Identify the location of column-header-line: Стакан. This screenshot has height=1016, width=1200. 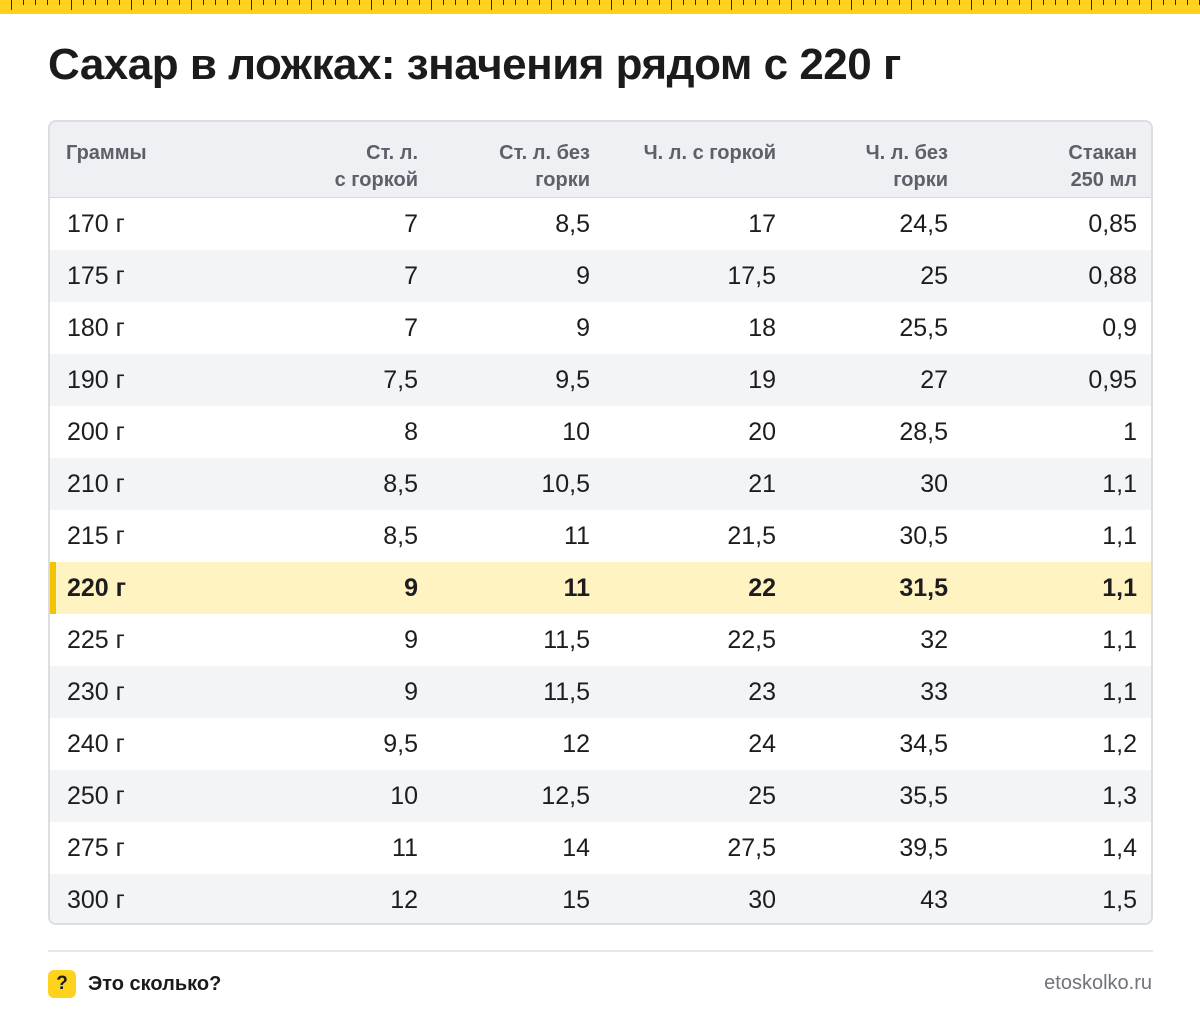
(1102, 153).